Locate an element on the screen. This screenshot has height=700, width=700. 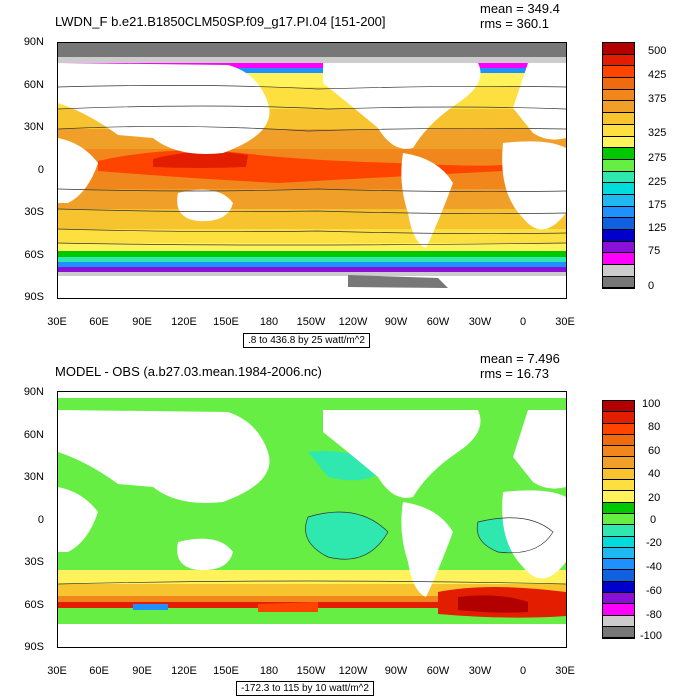
panel2-colorbar-label: -60 is located at coordinates (654, 591).